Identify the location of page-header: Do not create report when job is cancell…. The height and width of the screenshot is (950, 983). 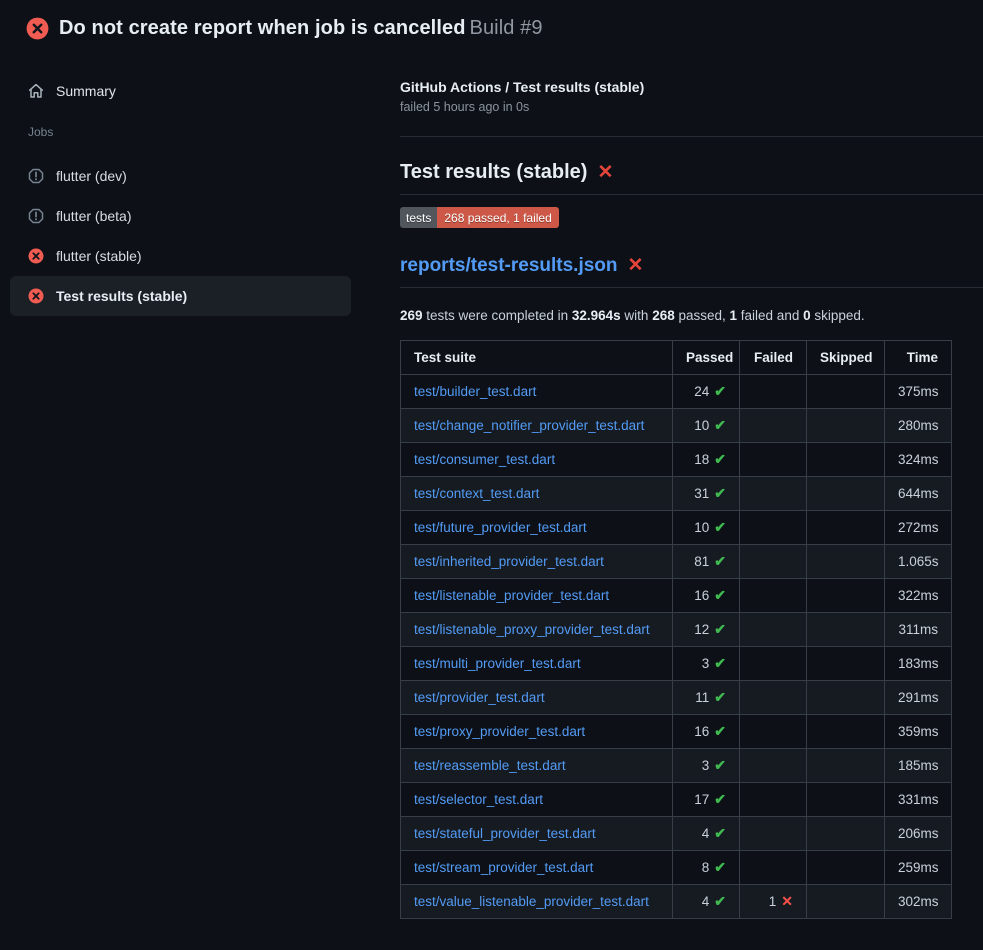
(491, 26).